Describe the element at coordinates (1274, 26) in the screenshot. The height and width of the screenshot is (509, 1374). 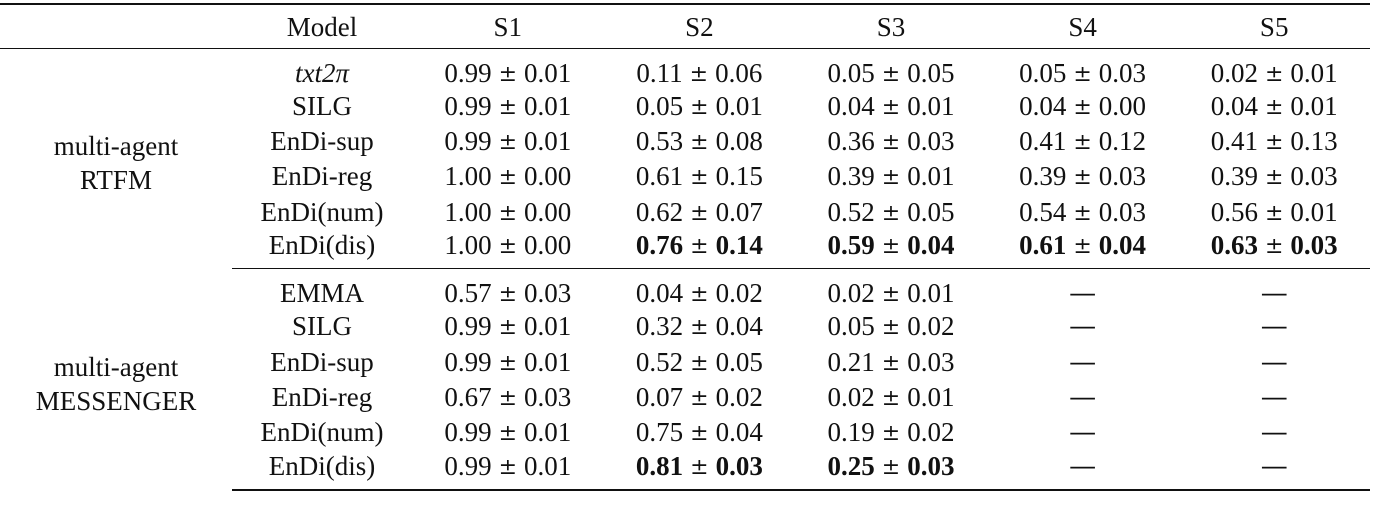
I see `header-s5: S5` at that location.